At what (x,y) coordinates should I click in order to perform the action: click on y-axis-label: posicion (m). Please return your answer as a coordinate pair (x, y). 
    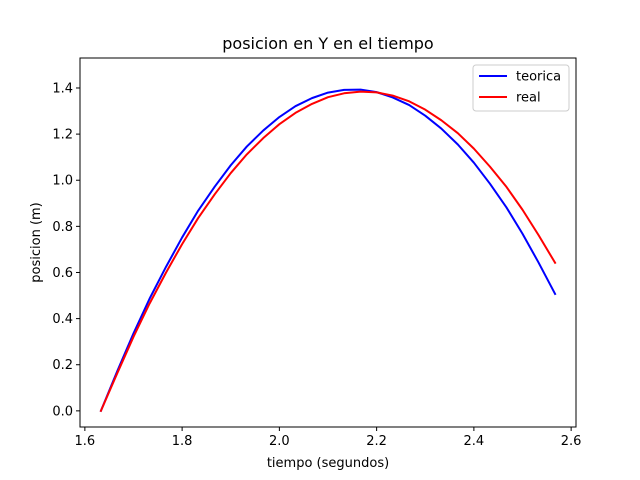
    Looking at the image, I should click on (36, 242).